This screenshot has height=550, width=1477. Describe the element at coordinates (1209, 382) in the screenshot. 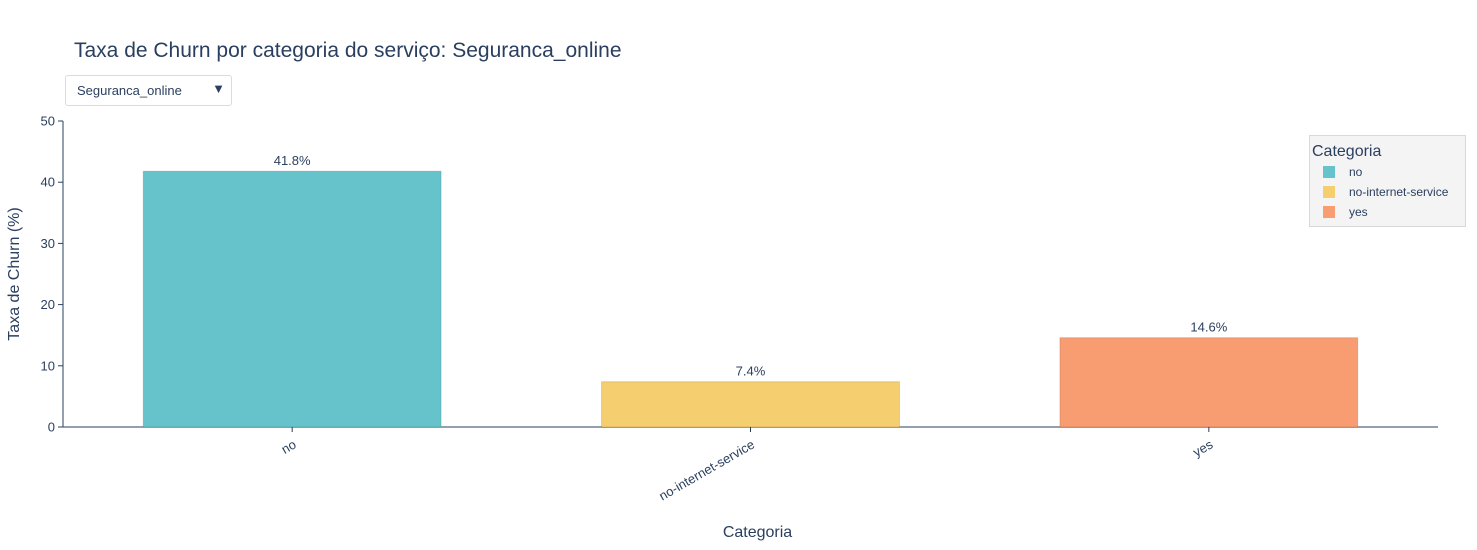

I see `bar-yes` at that location.